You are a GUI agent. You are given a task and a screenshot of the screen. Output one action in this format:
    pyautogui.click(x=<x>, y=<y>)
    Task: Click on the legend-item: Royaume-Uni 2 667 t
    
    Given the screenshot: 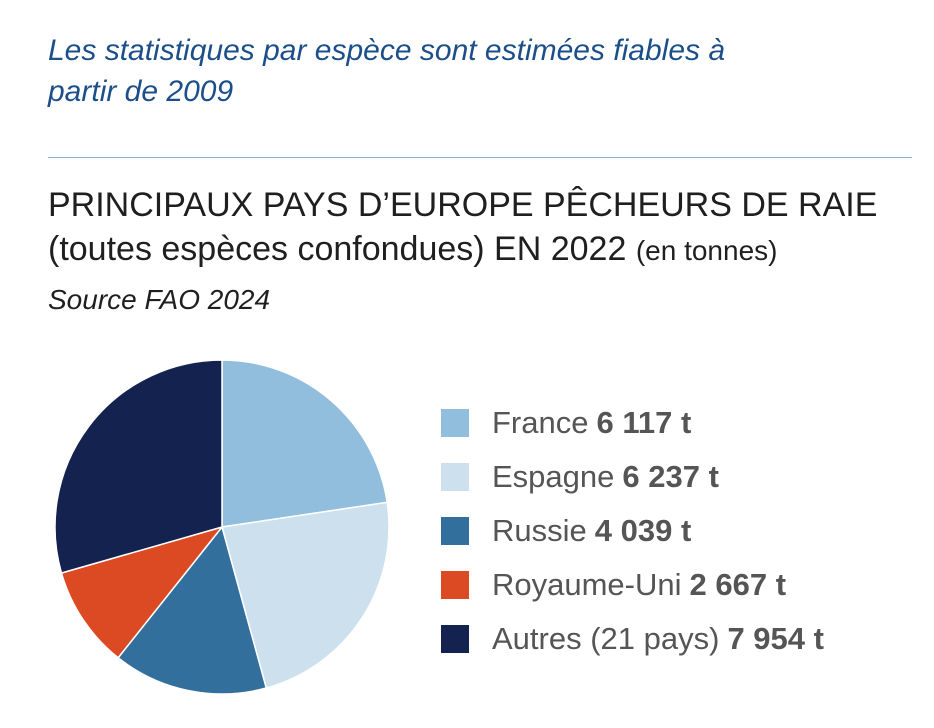 What is the action you would take?
    pyautogui.click(x=632, y=585)
    